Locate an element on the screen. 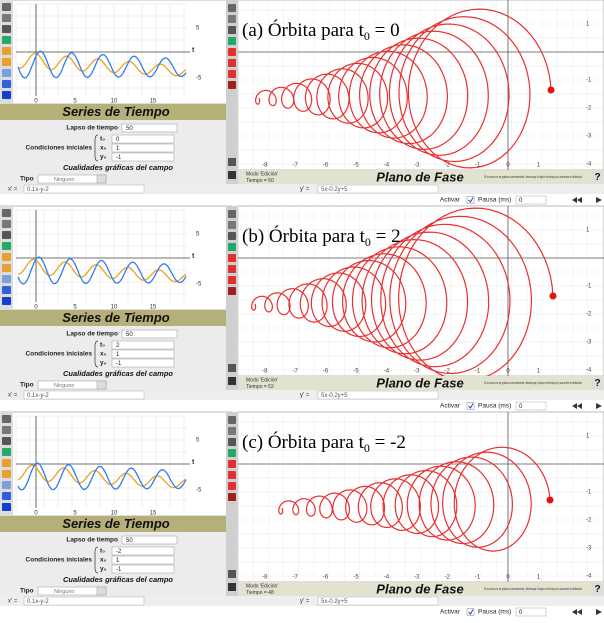 The image size is (604, 623). panel-title: Plano de Fase is located at coordinates (419, 382).